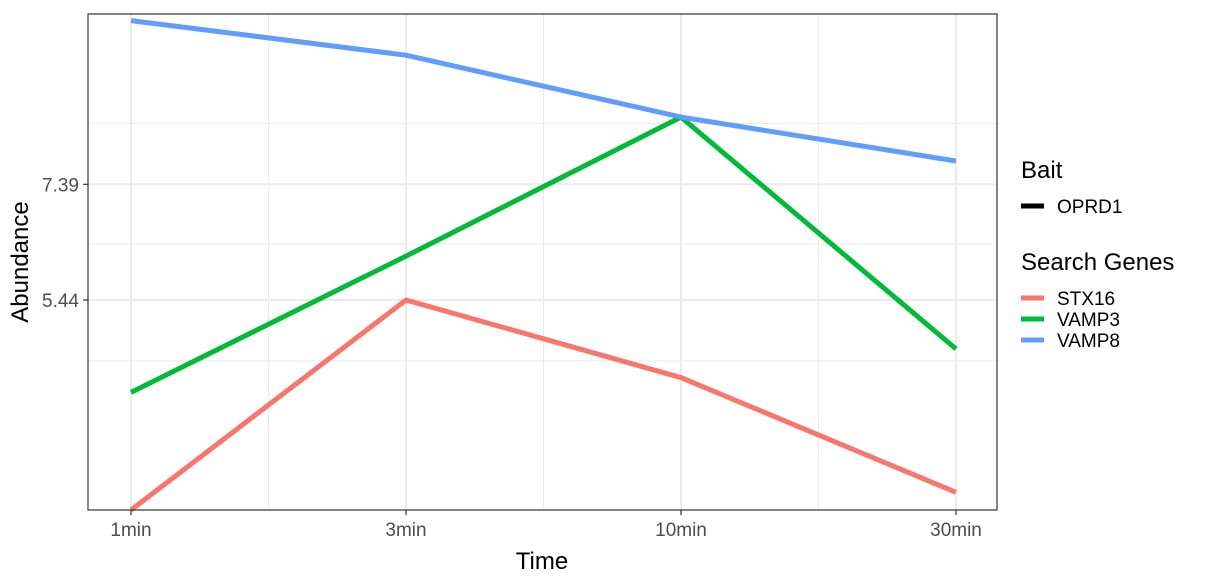  I want to click on x-tick-label: 1min, so click(130, 530).